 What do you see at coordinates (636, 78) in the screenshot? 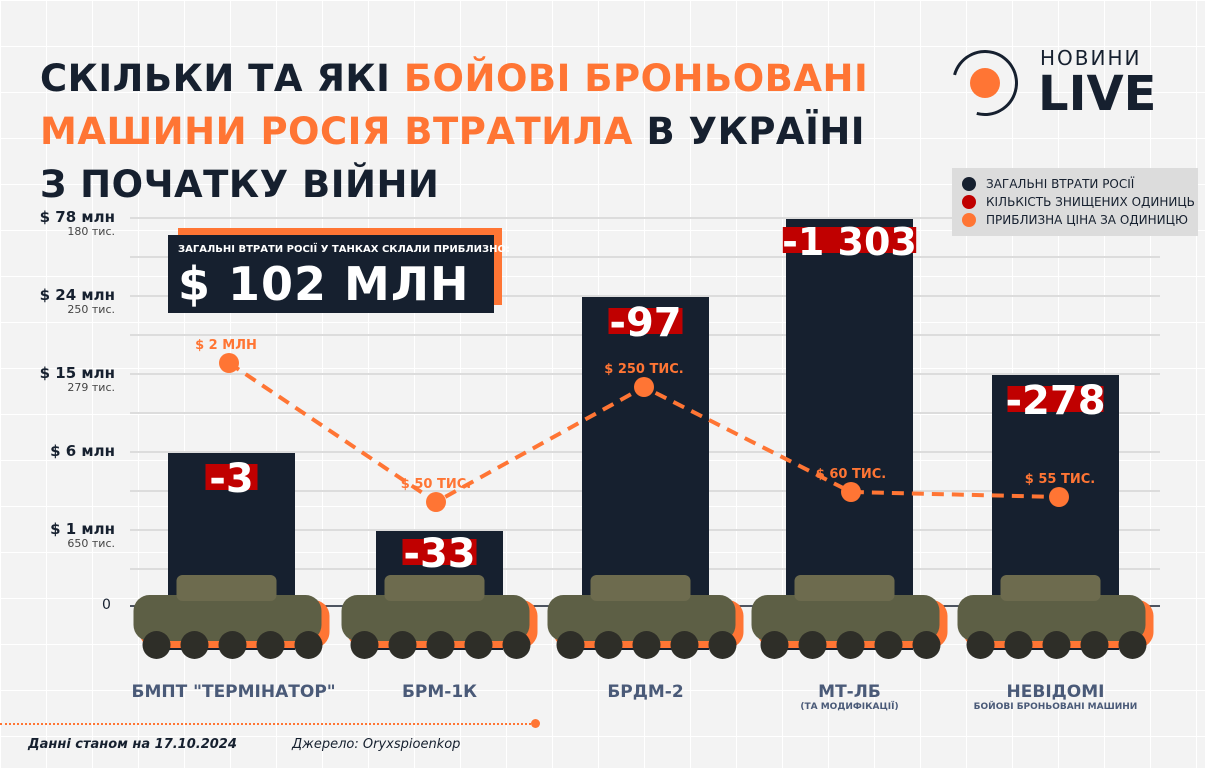
I see `title-part: БОЙОВІ БРОНЬОВАНІ` at bounding box center [636, 78].